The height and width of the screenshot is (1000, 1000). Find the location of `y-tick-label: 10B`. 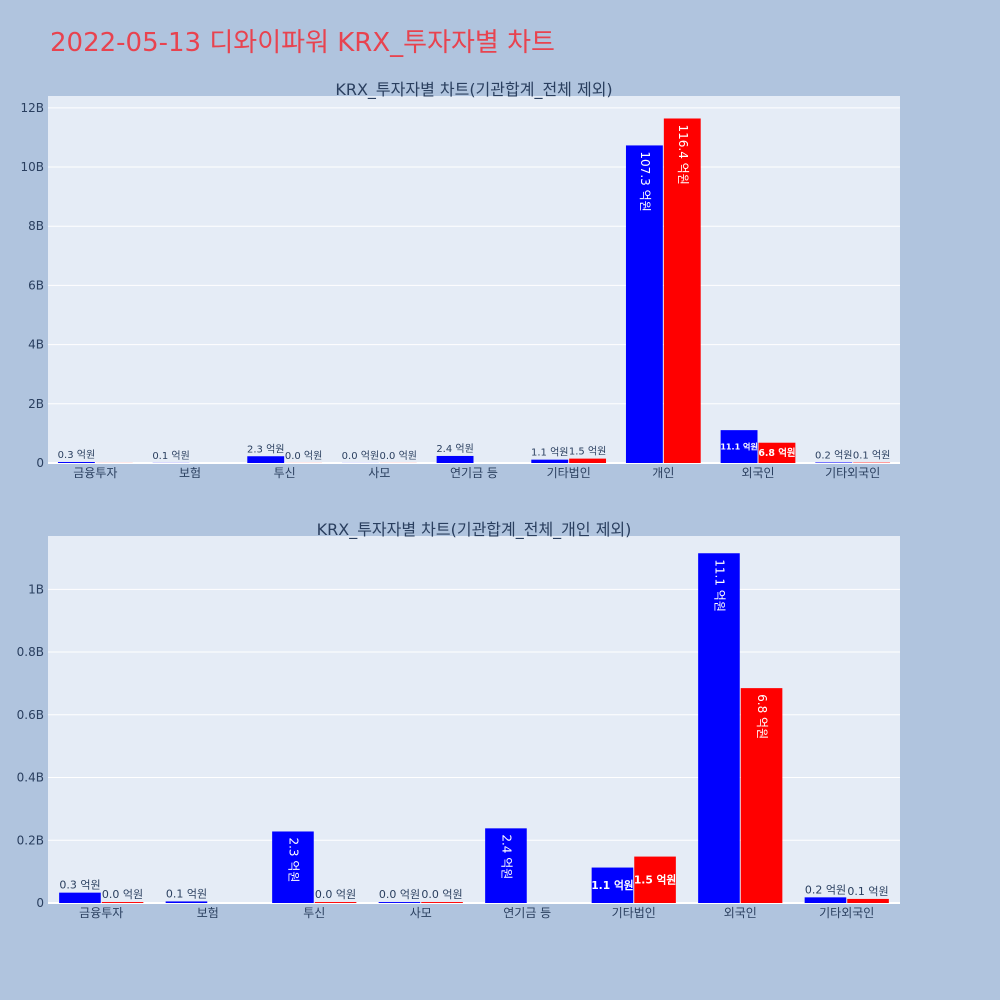

y-tick-label: 10B is located at coordinates (32, 167).